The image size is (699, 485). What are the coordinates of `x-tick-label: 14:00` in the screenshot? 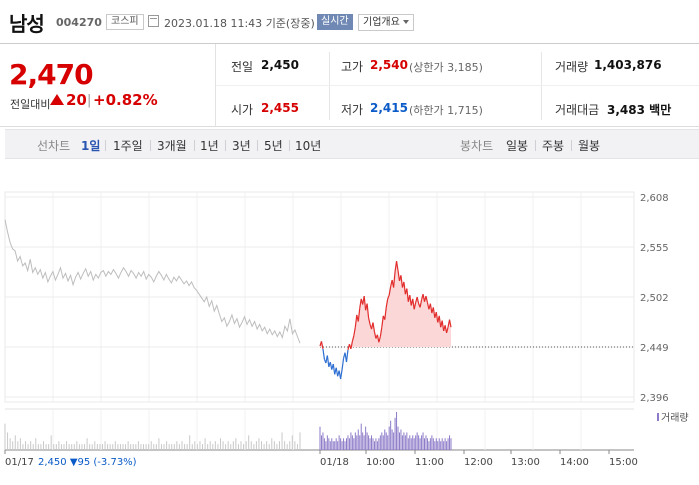 It's located at (574, 462).